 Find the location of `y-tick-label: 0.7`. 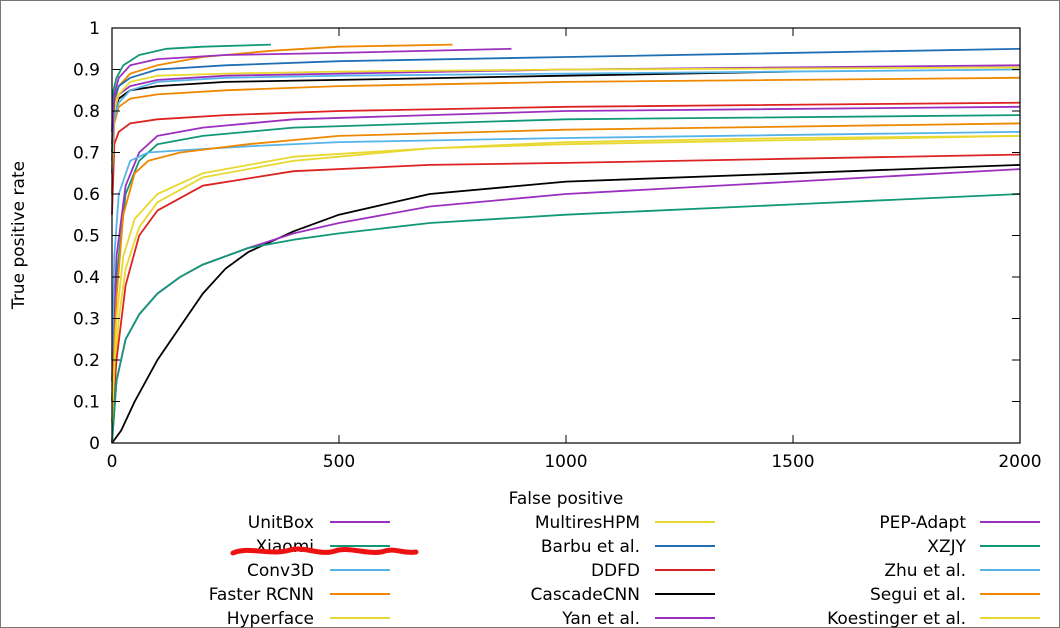

y-tick-label: 0.7 is located at coordinates (86, 154).